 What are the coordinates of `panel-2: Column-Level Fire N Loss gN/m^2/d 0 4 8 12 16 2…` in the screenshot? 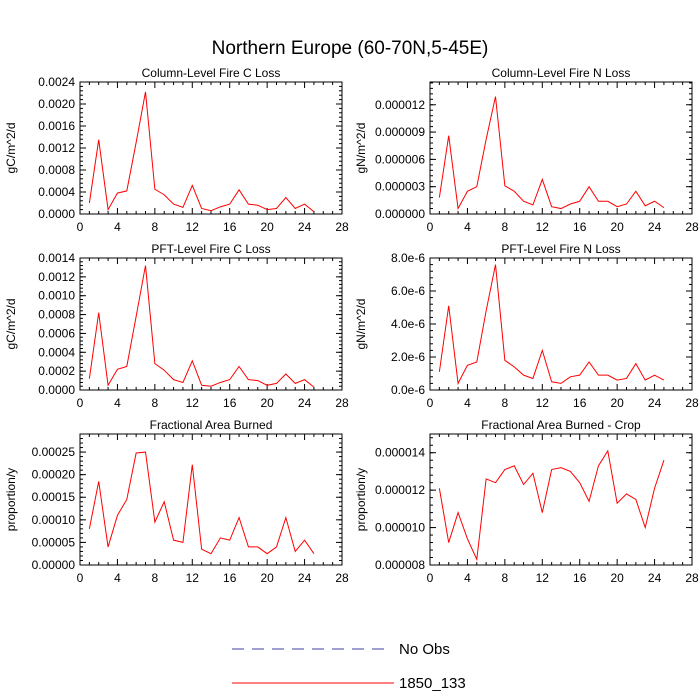 It's located at (526, 150).